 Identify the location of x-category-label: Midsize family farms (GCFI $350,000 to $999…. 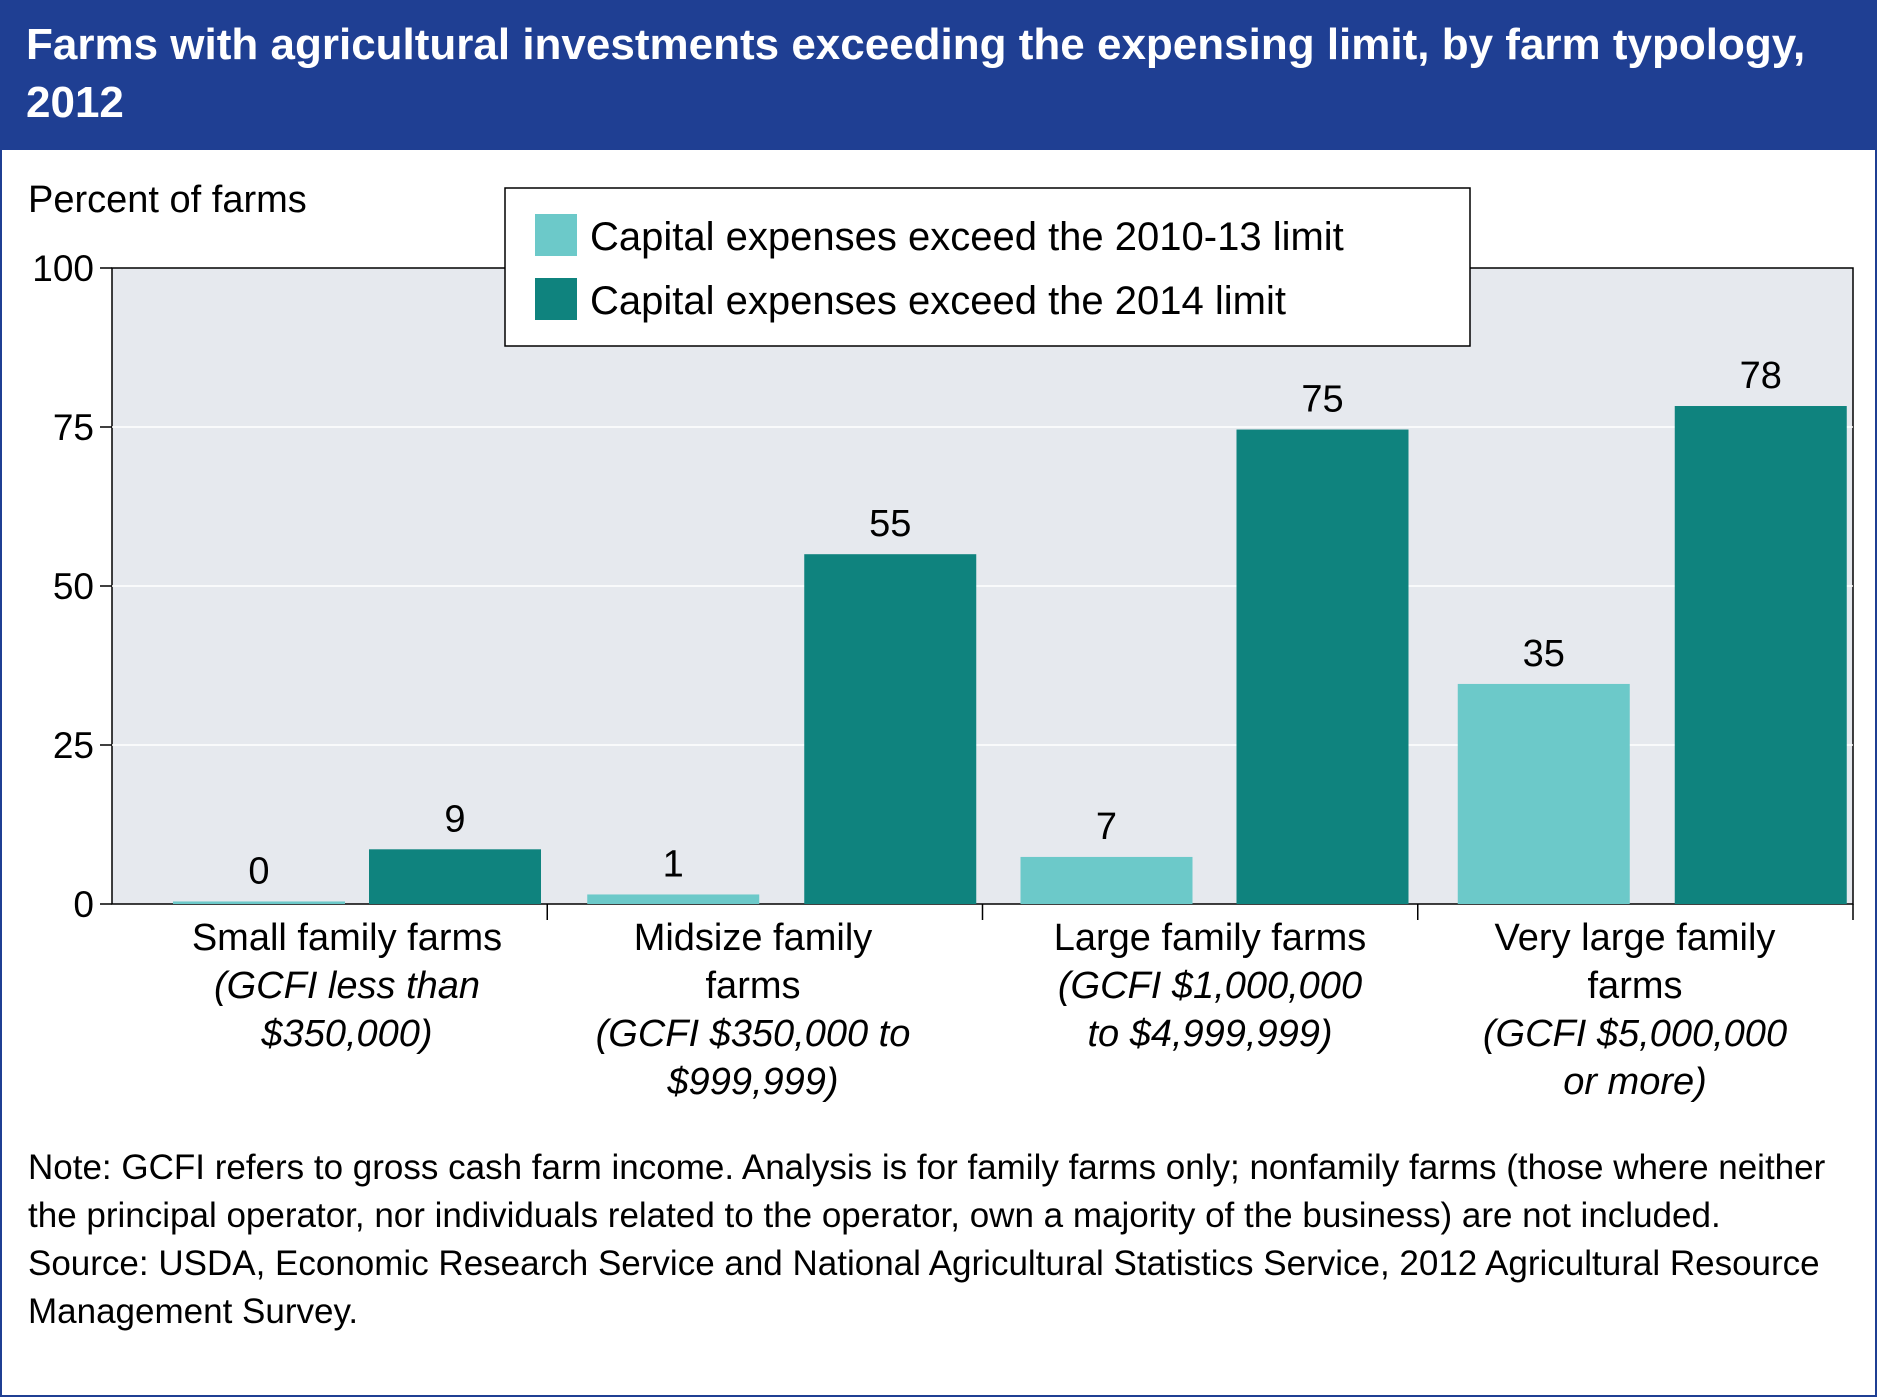
(753, 1010).